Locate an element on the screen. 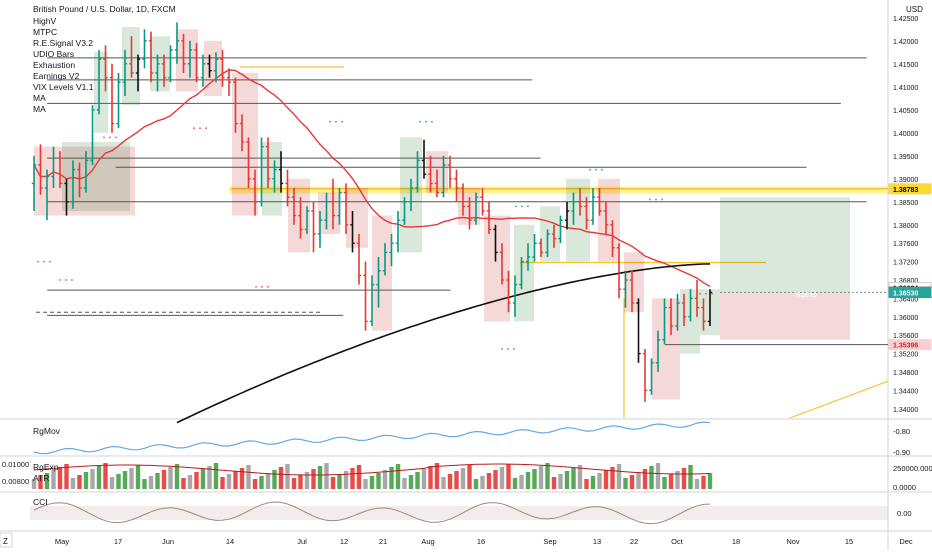 The image size is (932, 555). time-tick-label: Jul is located at coordinates (302, 541).